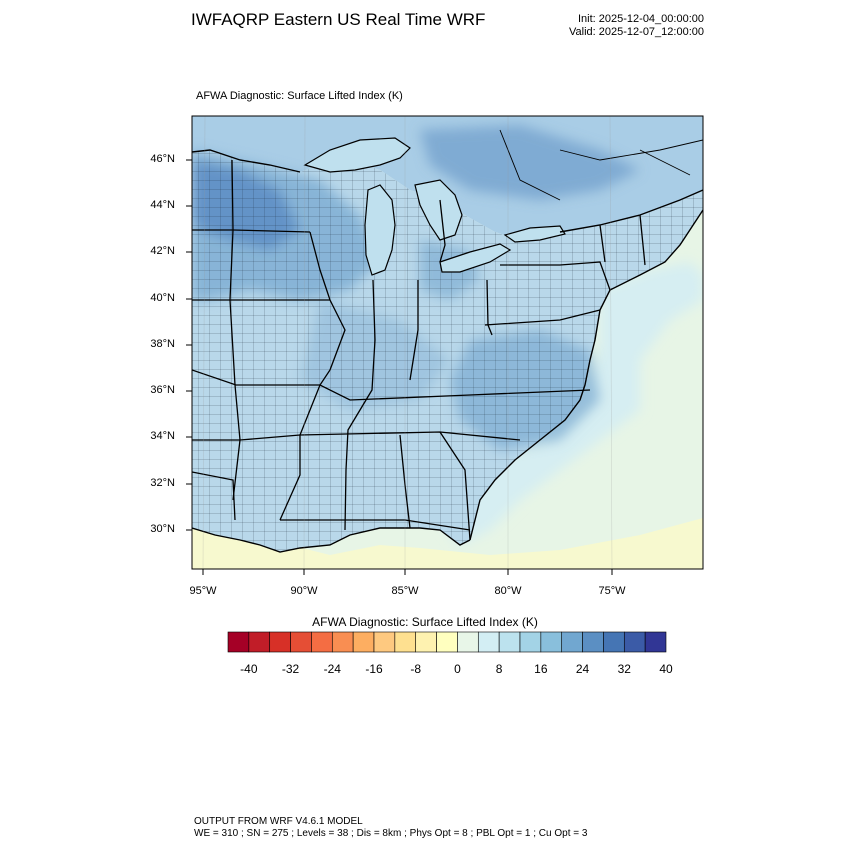 This screenshot has width=850, height=850. I want to click on coastal-waters, so click(571, 403).